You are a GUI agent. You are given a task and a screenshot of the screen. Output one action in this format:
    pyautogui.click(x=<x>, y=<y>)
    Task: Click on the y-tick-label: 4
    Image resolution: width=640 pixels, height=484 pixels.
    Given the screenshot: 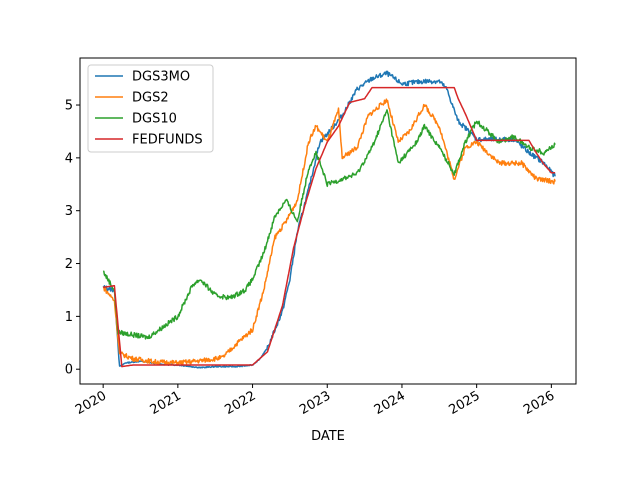 What is the action you would take?
    pyautogui.click(x=69, y=158)
    